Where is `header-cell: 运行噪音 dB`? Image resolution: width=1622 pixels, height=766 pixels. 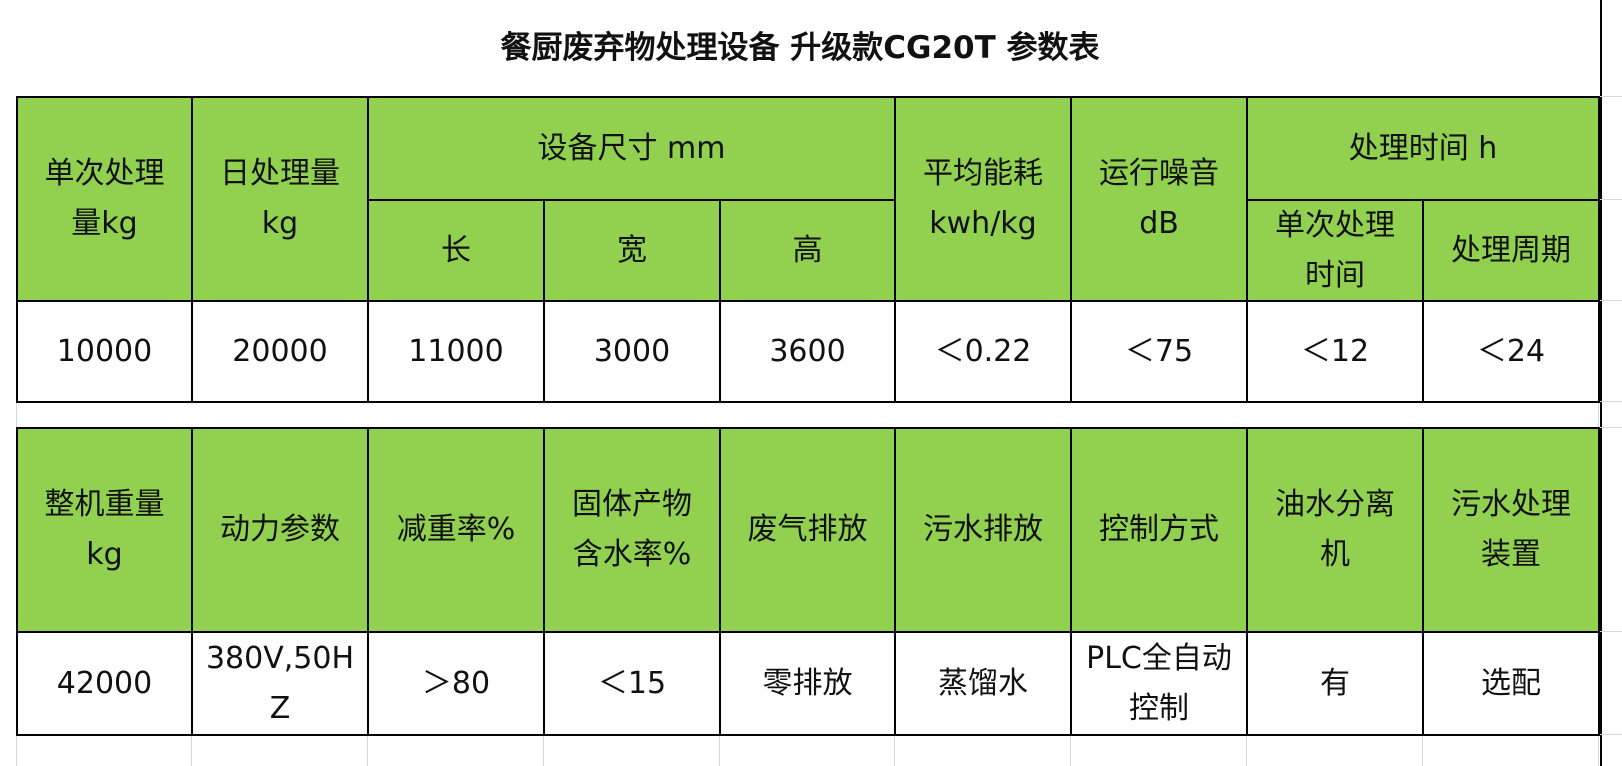 header-cell: 运行噪音 dB is located at coordinates (1159, 199).